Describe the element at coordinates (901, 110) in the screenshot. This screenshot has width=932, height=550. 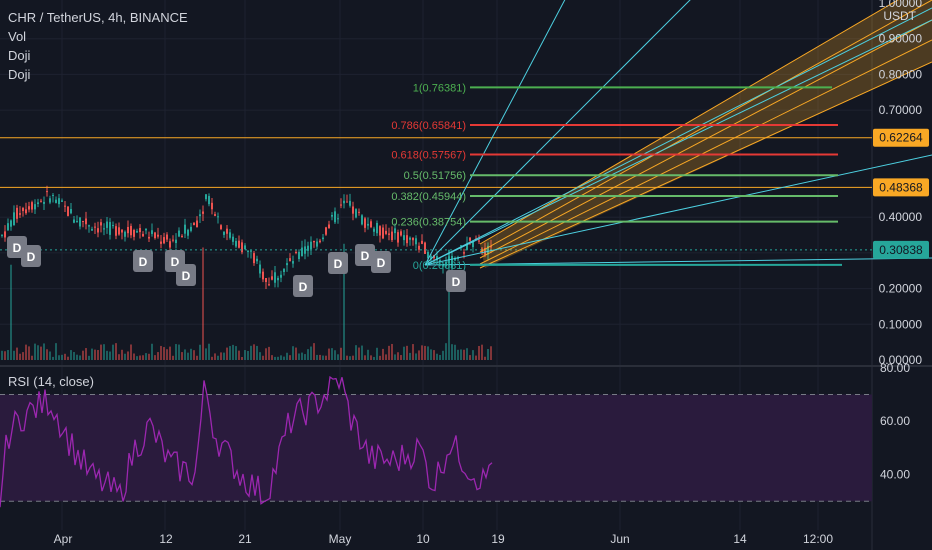
I see `price-axis-label: 0.70000` at that location.